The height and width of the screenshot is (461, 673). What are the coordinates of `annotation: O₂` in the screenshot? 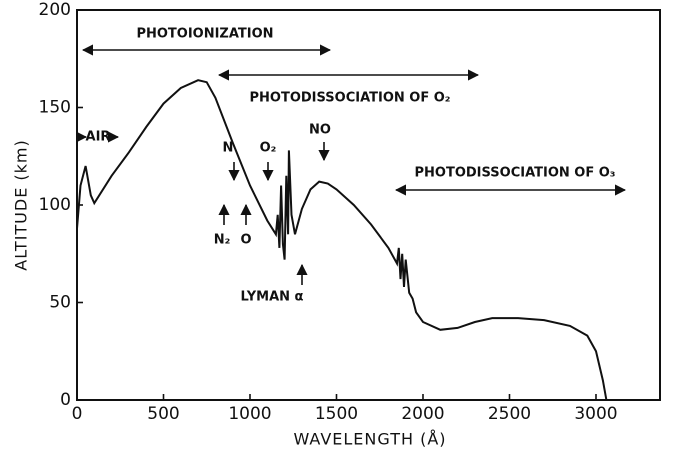 It's located at (268, 148).